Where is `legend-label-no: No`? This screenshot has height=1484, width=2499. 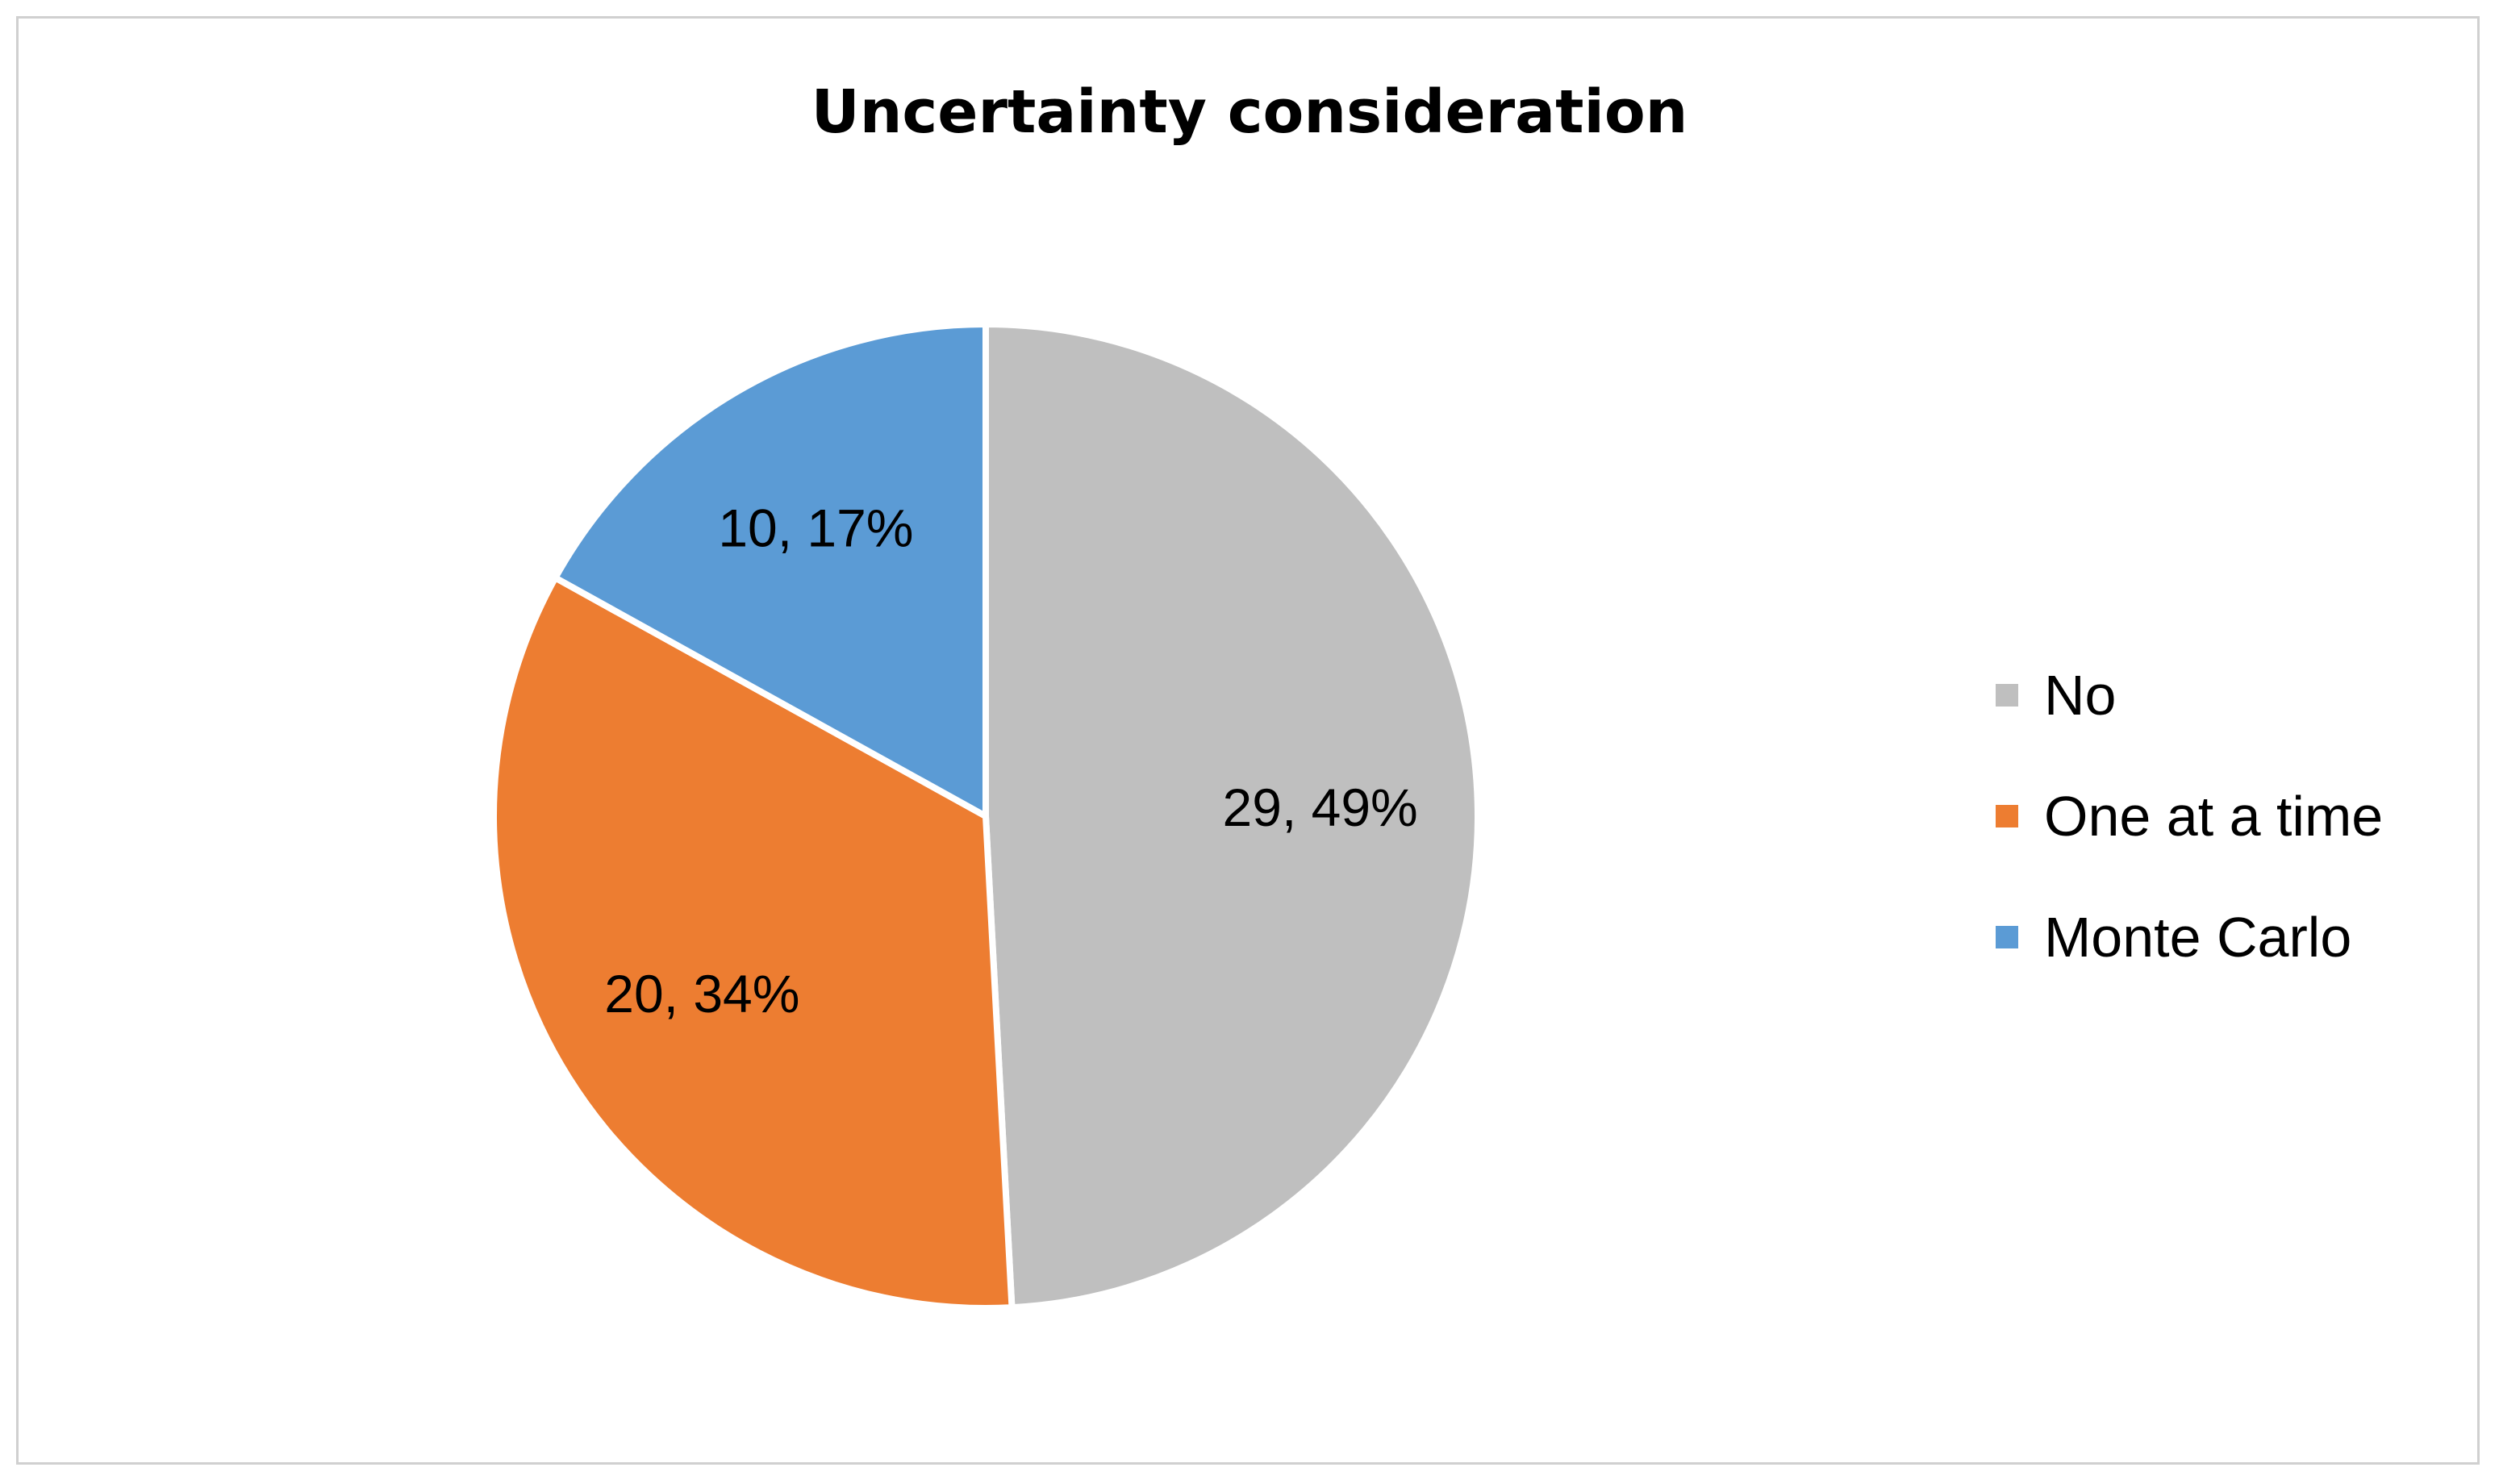 legend-label-no: No is located at coordinates (2080, 695).